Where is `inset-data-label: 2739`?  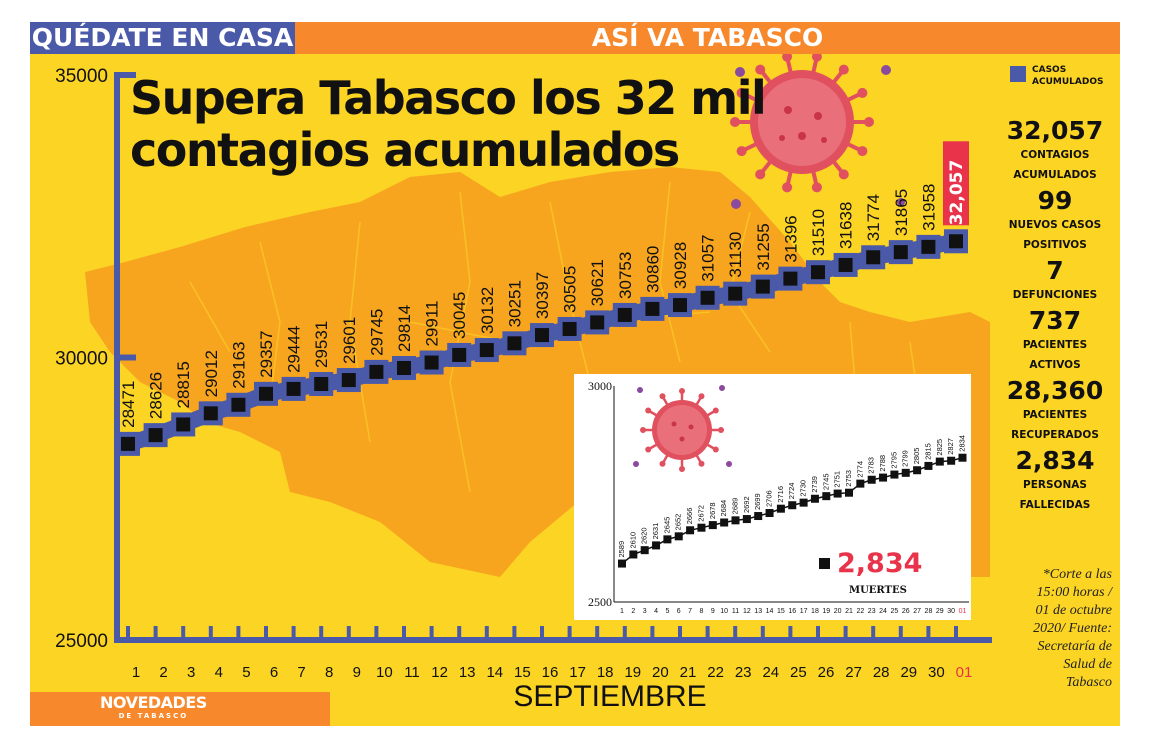
inset-data-label: 2739 is located at coordinates (814, 484).